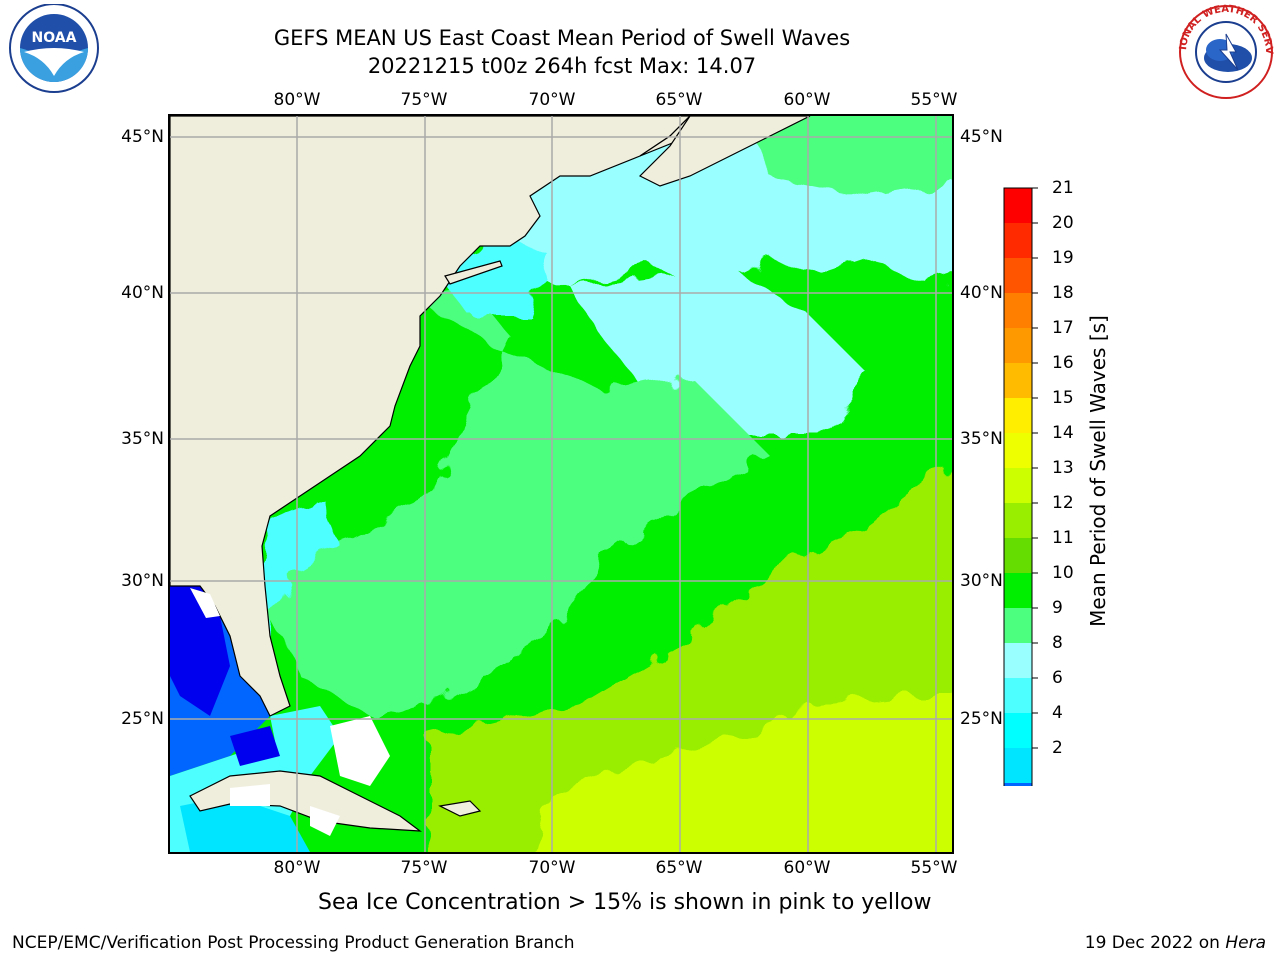 This screenshot has height=960, width=1280. I want to click on chart-subtitle: 20221215 t00z 264h fcst Max: 14.07, so click(562, 66).